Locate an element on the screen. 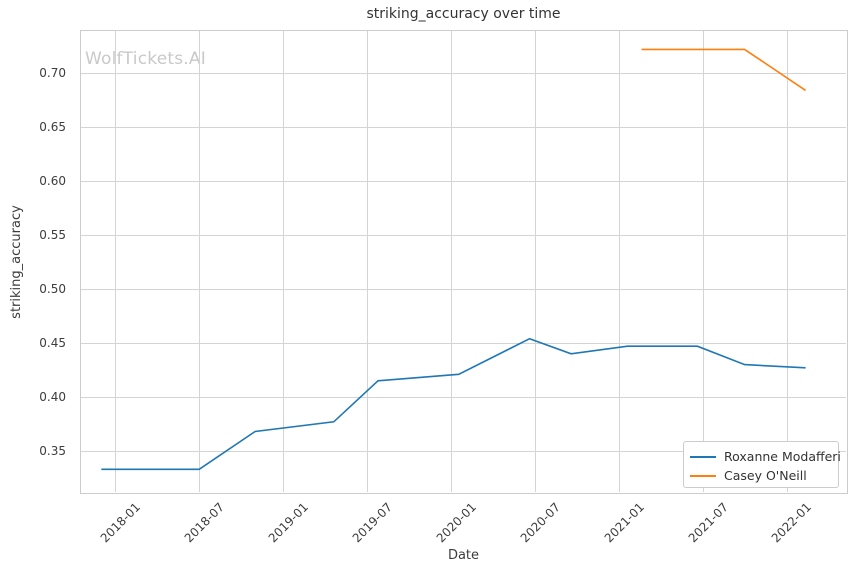  legend-item: Casey O'Neill is located at coordinates (760, 475).